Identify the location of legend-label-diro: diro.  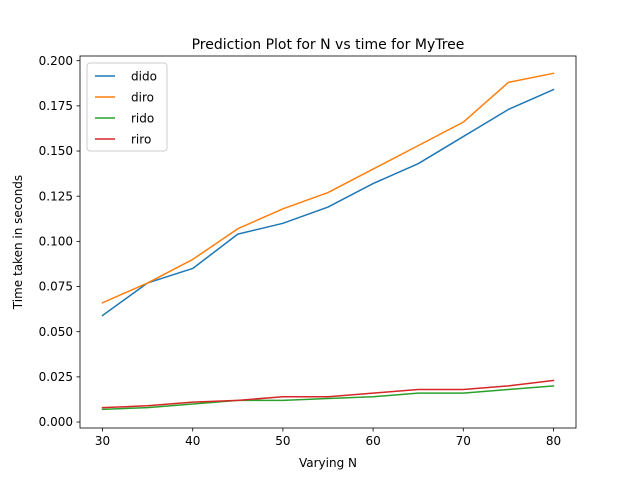
(142, 97).